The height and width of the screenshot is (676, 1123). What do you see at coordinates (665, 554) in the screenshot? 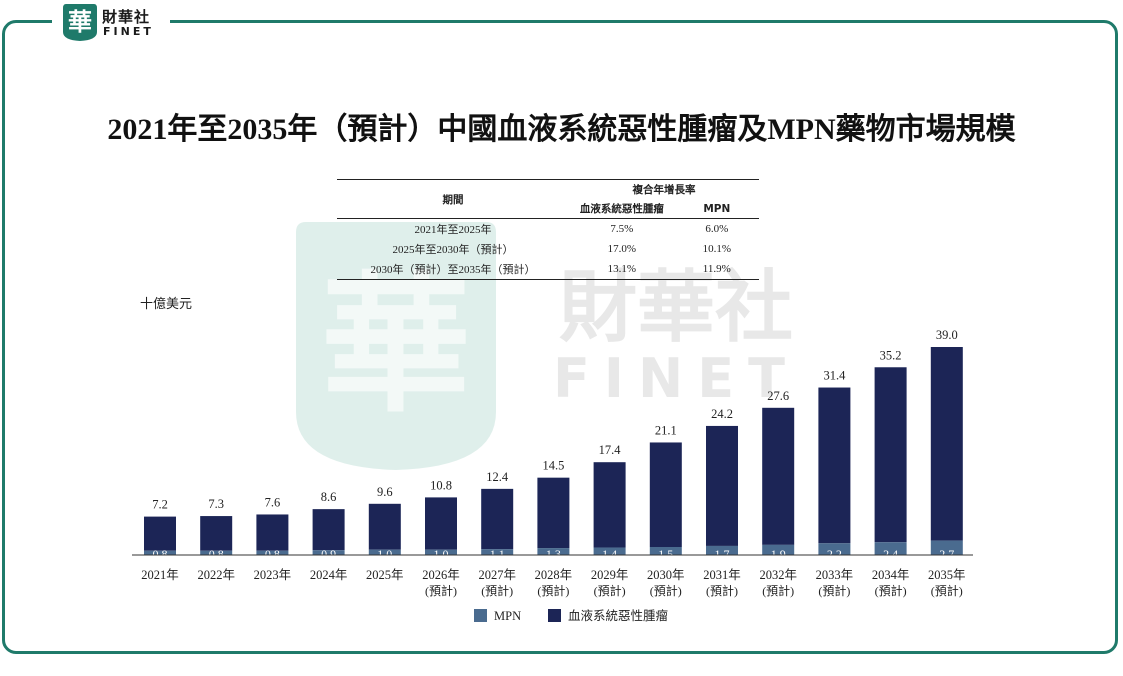
I see `data-label-mpn: 1.5` at bounding box center [665, 554].